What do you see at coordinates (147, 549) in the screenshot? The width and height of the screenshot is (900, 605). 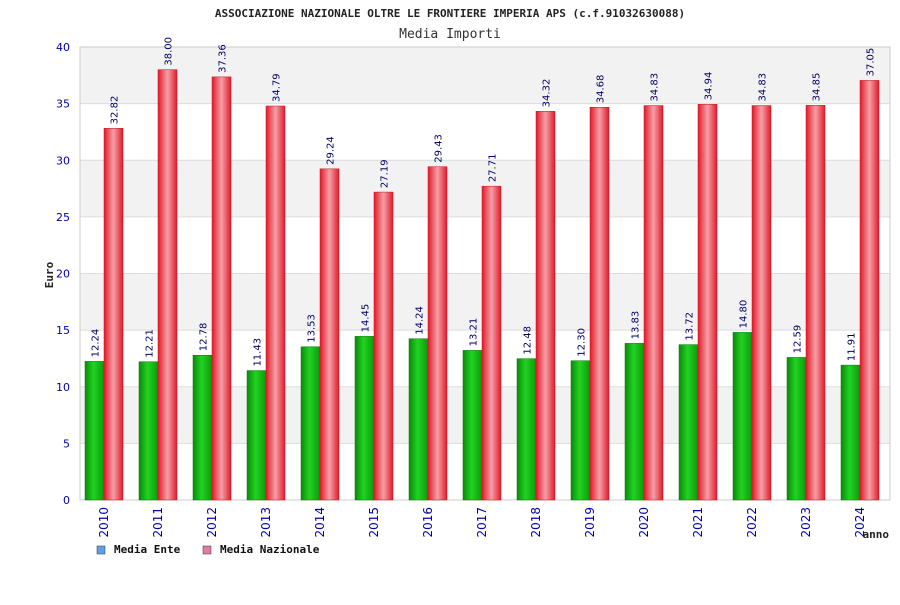 I see `legend-label-media-ente: Media Ente` at bounding box center [147, 549].